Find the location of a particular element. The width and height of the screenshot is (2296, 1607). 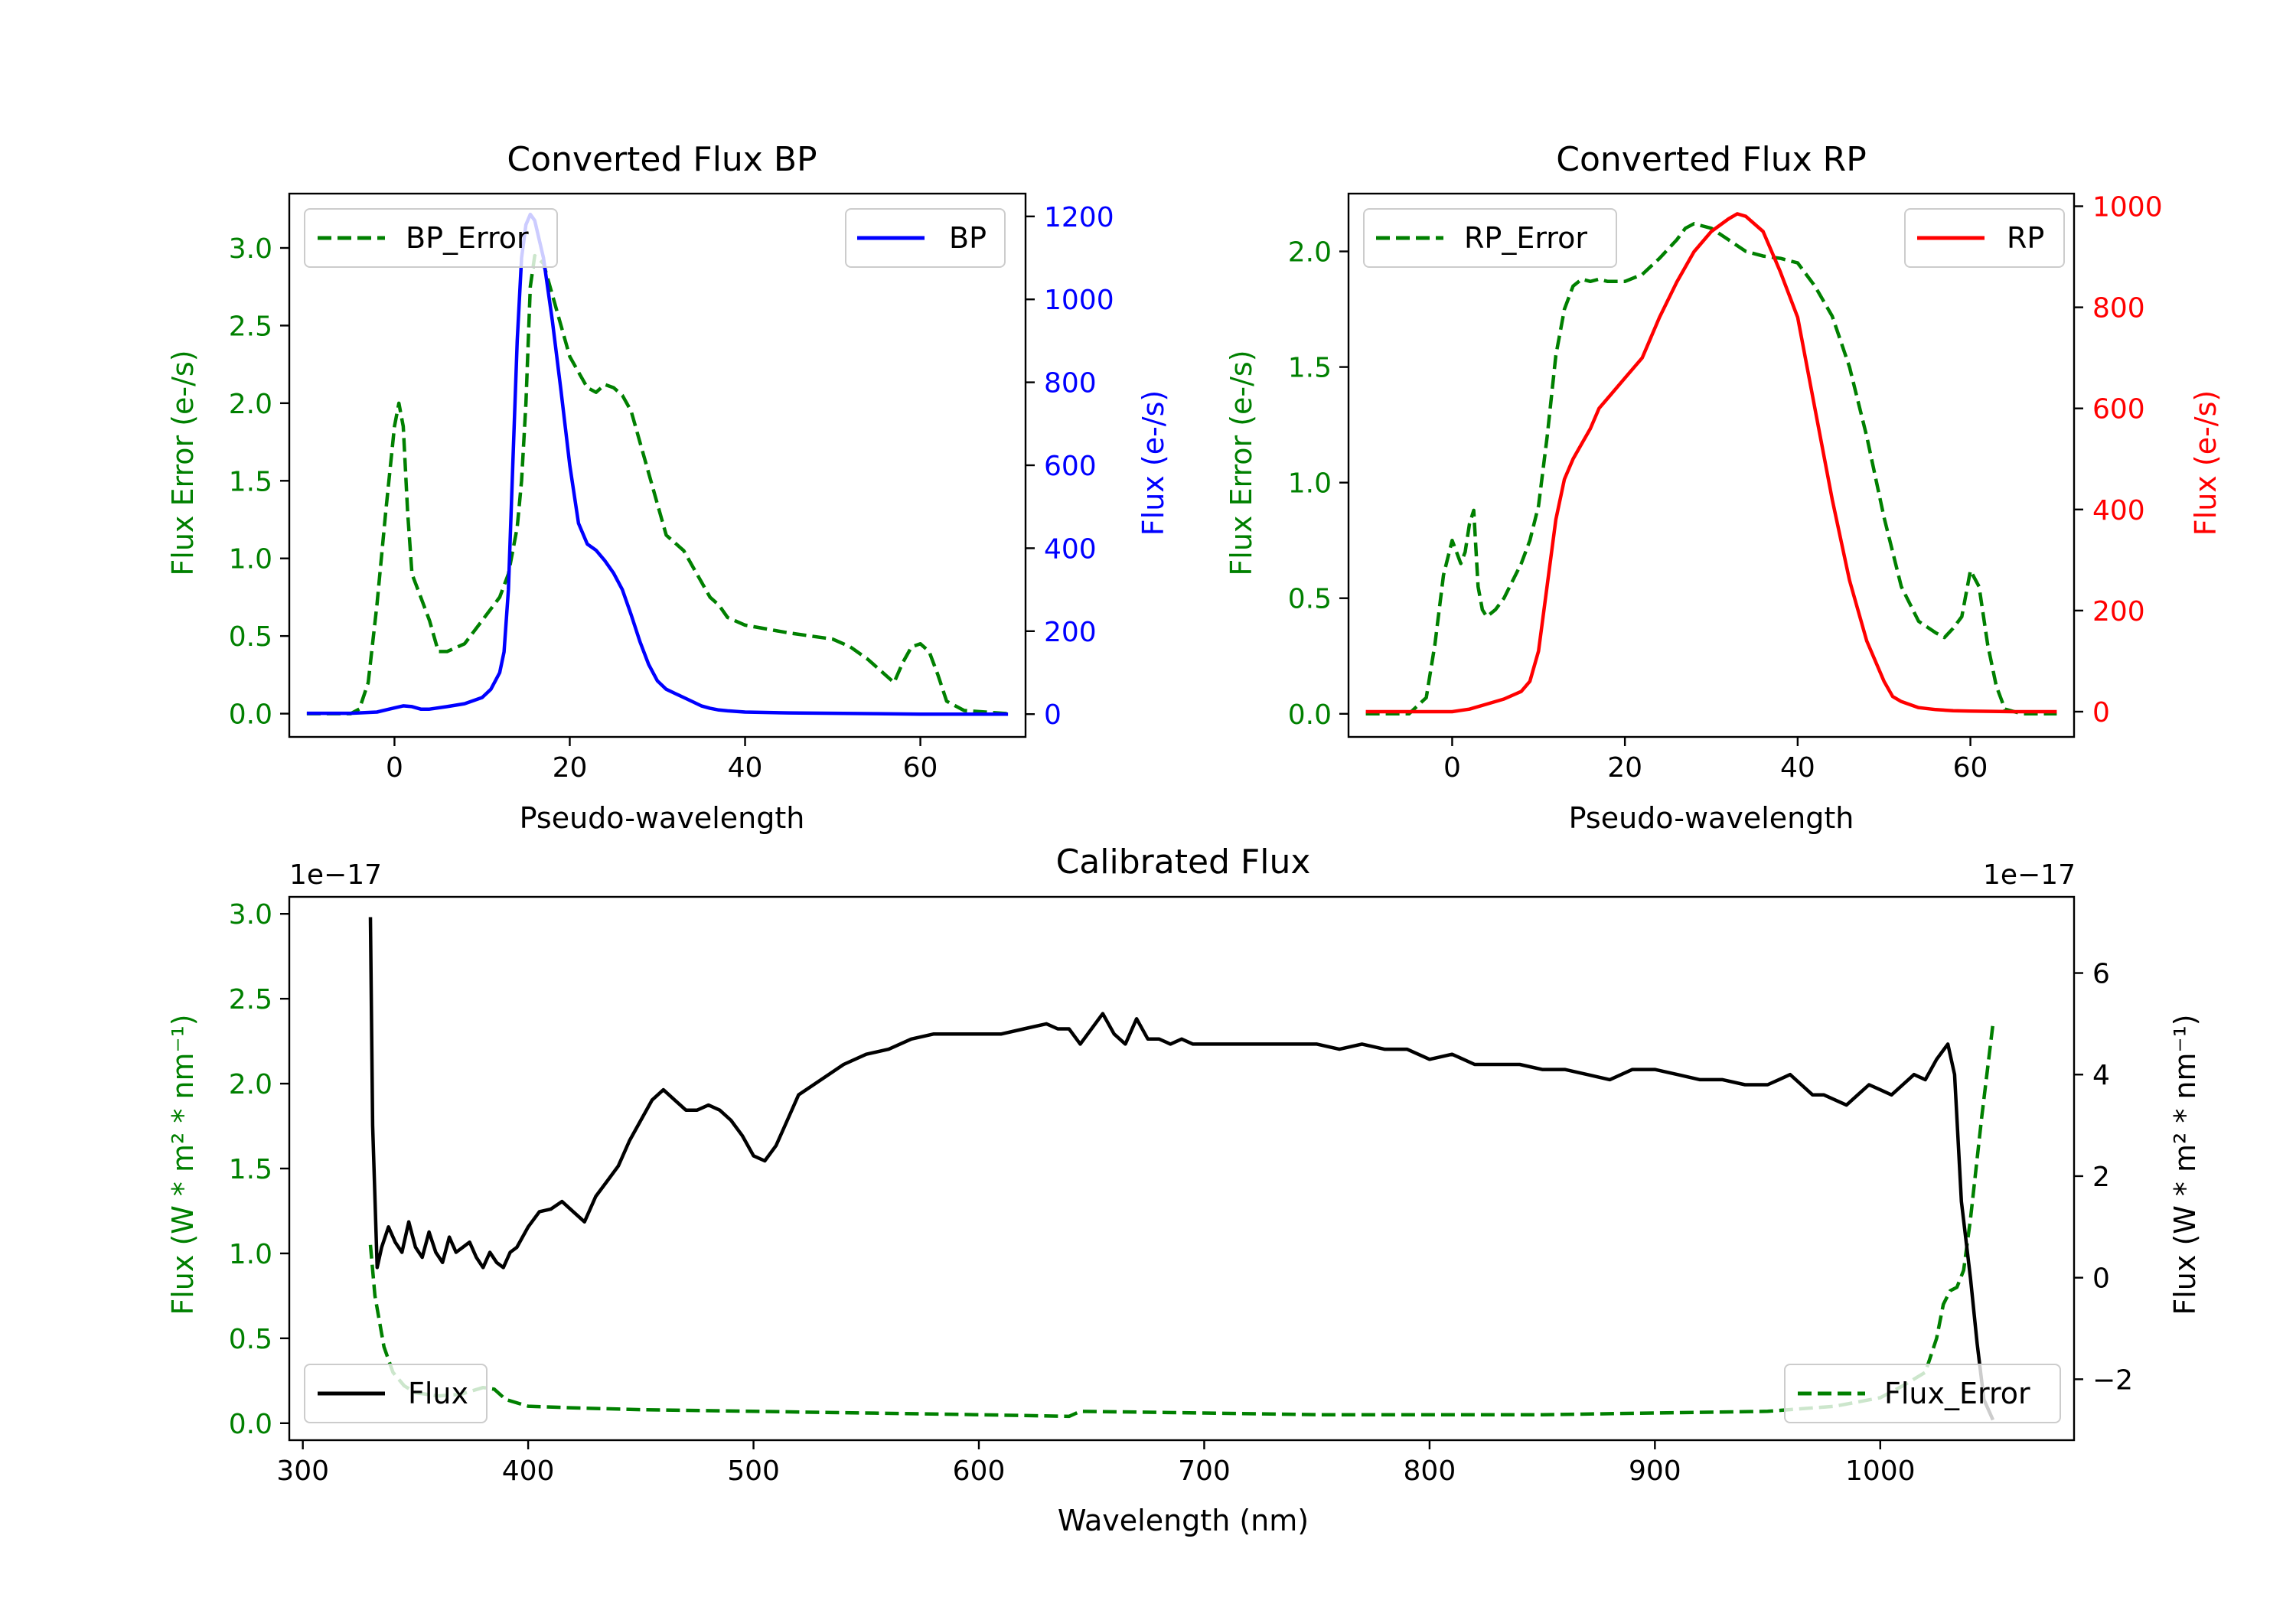

rp-line is located at coordinates (1711, 463).